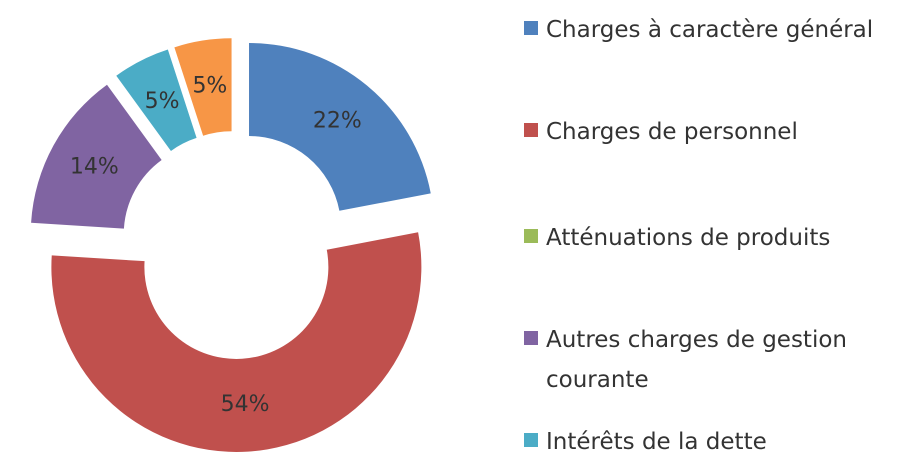  I want to click on legend-item: Atténuations de produits, so click(714, 238).